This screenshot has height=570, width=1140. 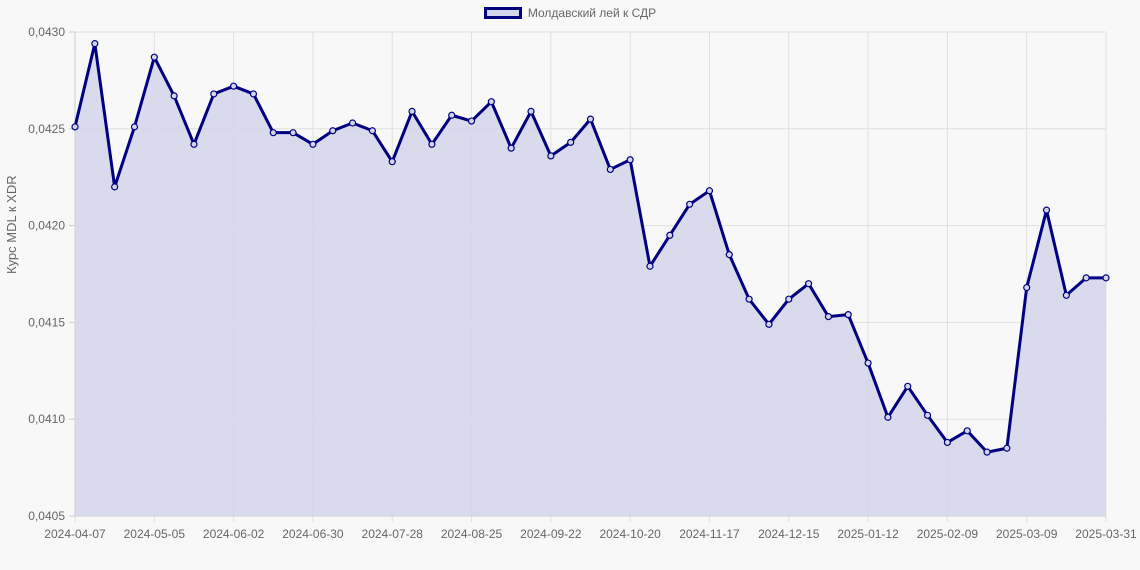 I want to click on x-tick-label: 2025-01-12, so click(x=868, y=534).